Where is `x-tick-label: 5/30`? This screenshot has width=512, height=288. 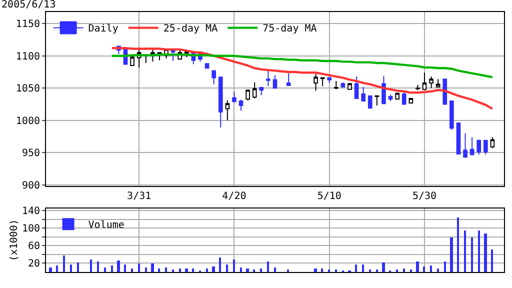 x-tick-label: 5/30 is located at coordinates (424, 196).